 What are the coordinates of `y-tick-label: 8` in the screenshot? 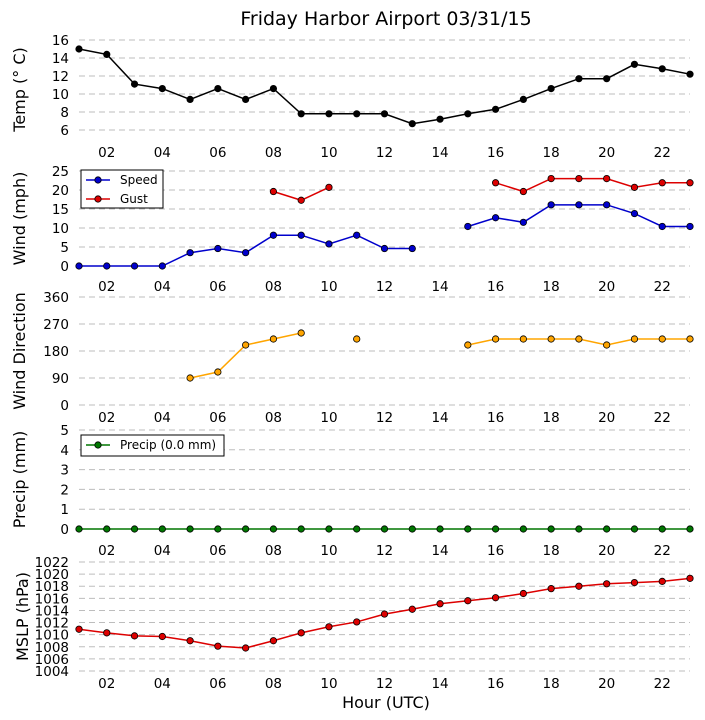 It's located at (64, 113).